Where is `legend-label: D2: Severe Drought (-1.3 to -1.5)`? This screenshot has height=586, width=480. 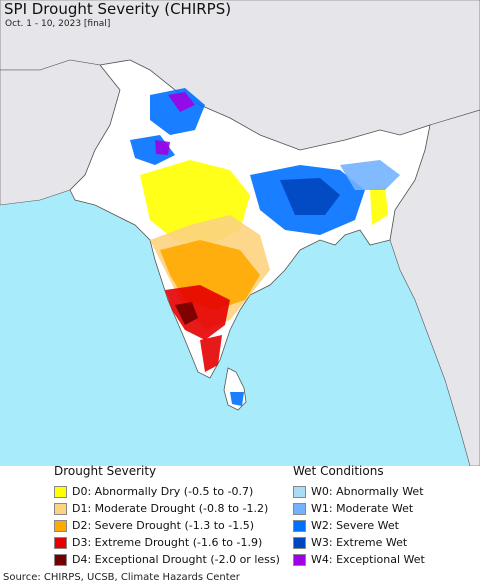 legend-label: D2: Severe Drought (-1.3 to -1.5) is located at coordinates (163, 525).